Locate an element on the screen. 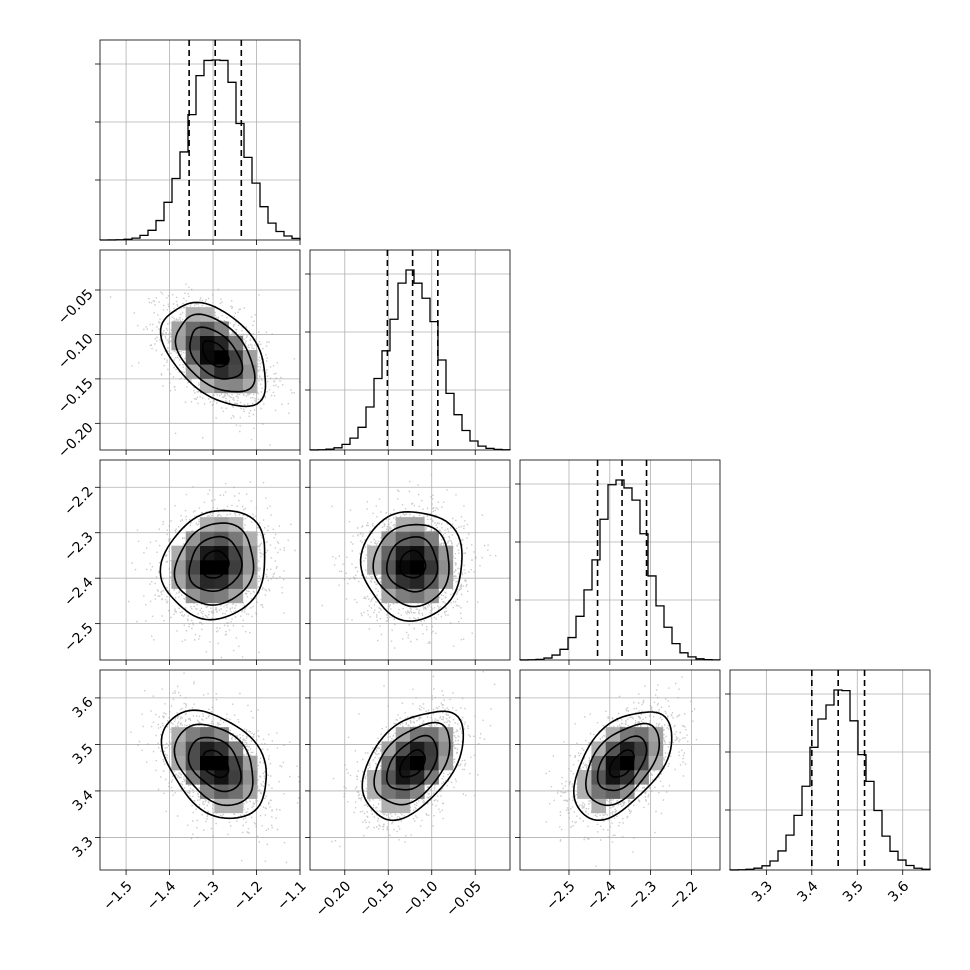 Image resolution: width=970 pixels, height=970 pixels. x-tick-label: 3.5 is located at coordinates (853, 891).